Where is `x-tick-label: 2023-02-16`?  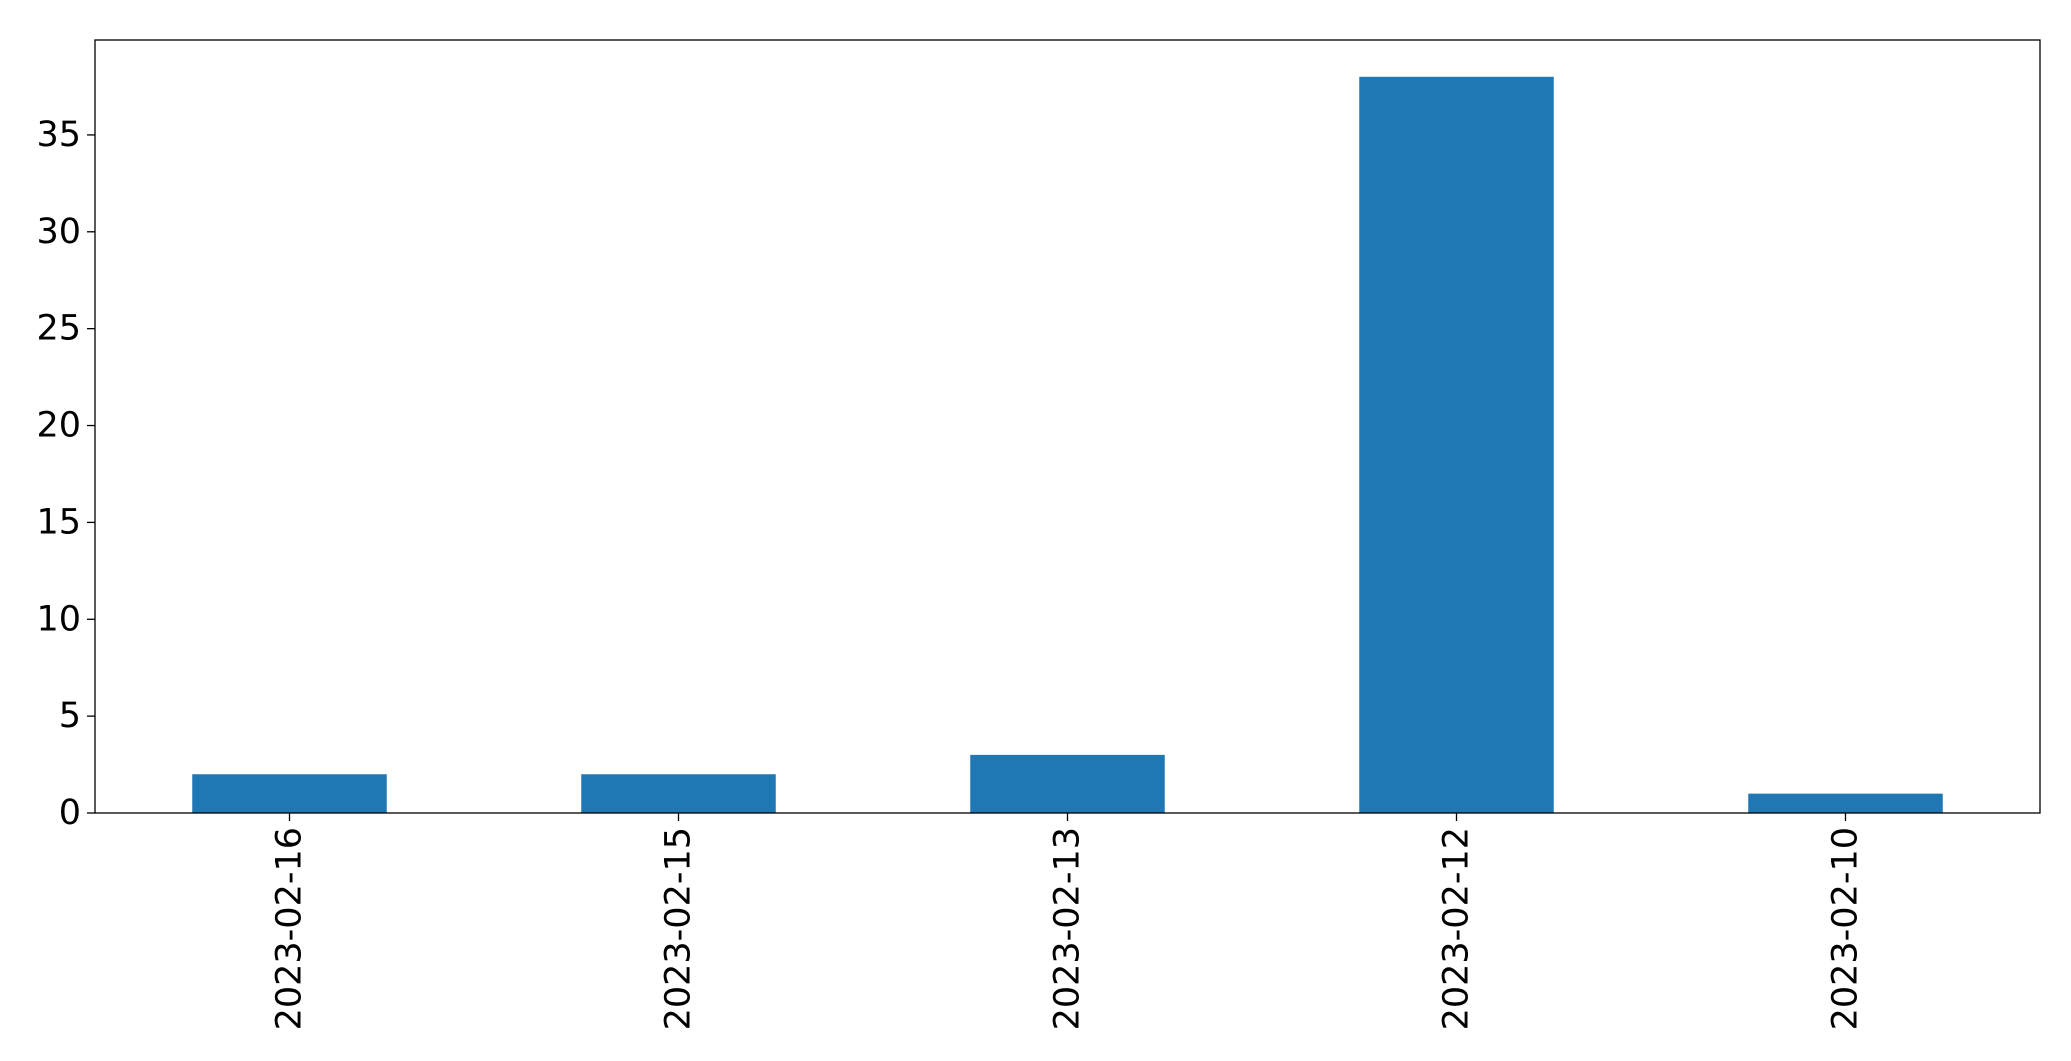 x-tick-label: 2023-02-16 is located at coordinates (290, 928).